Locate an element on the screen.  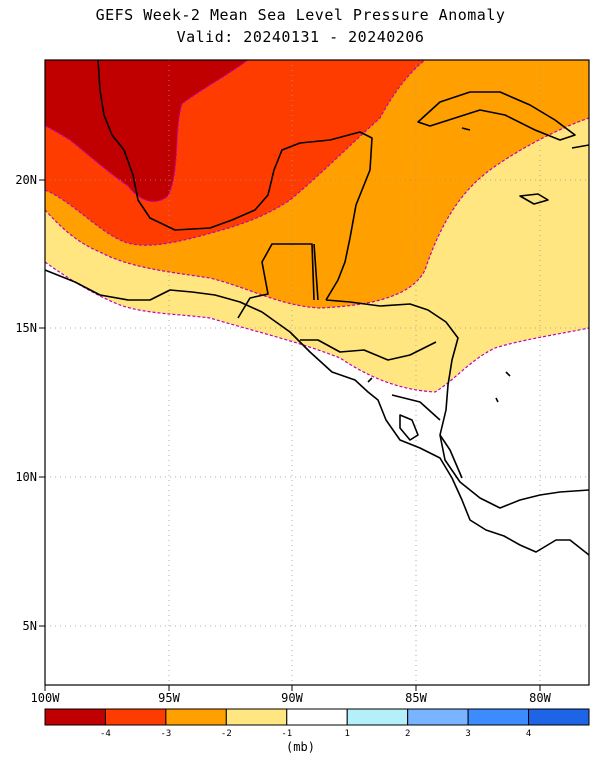
nicaragua-border is located at coordinates (416, 407).